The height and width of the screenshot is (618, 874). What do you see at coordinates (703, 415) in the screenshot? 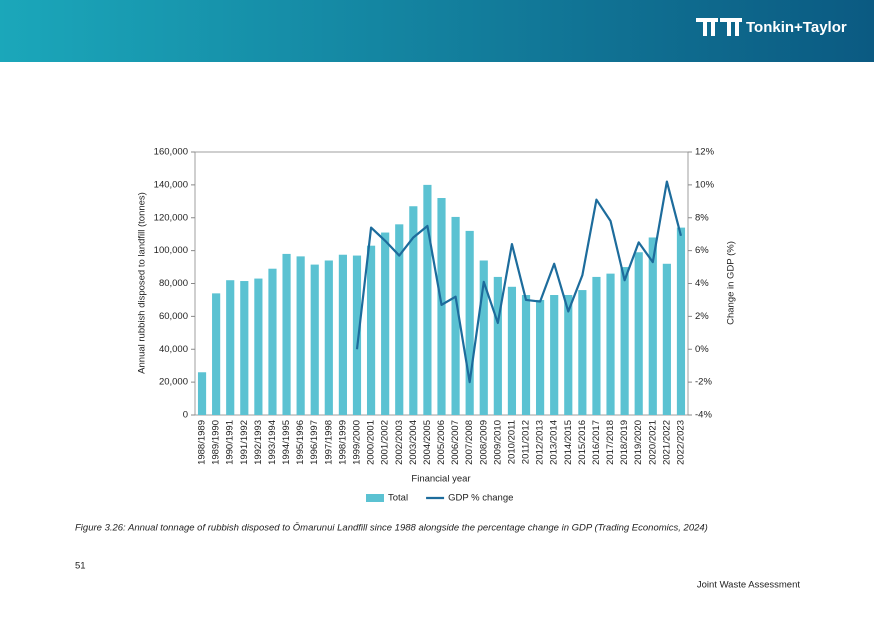
I see `y2-tick-label: -4%` at bounding box center [703, 415].